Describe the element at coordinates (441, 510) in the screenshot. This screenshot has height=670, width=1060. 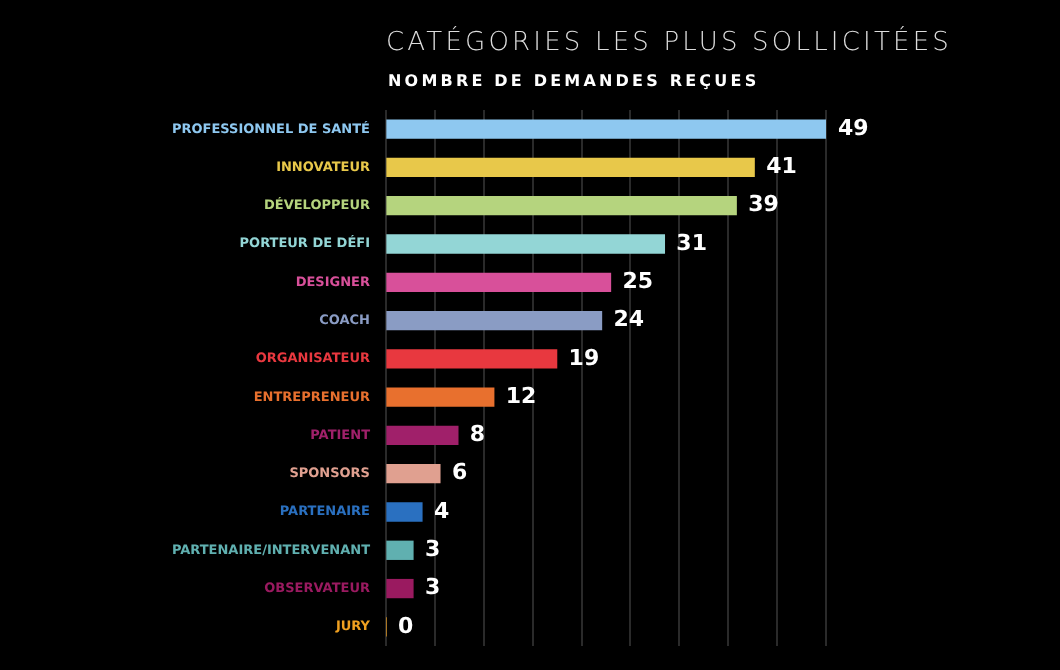
I see `data-label: 4` at that location.